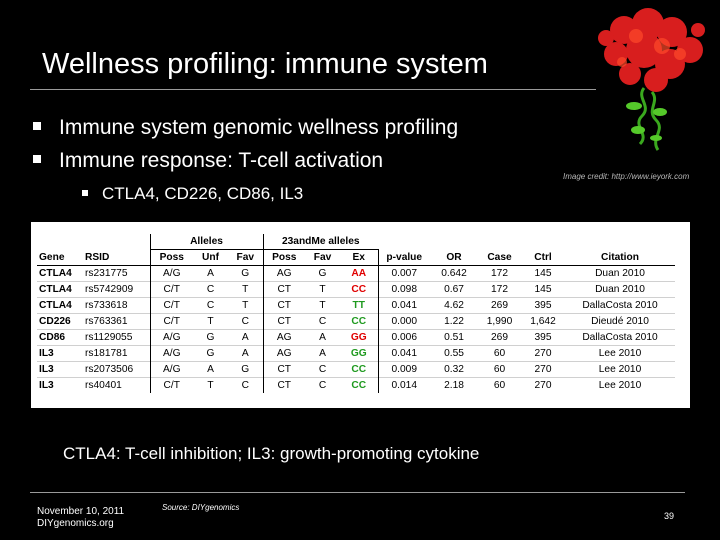 This screenshot has width=720, height=540. What do you see at coordinates (669, 516) in the screenshot?
I see `page-number: 39` at bounding box center [669, 516].